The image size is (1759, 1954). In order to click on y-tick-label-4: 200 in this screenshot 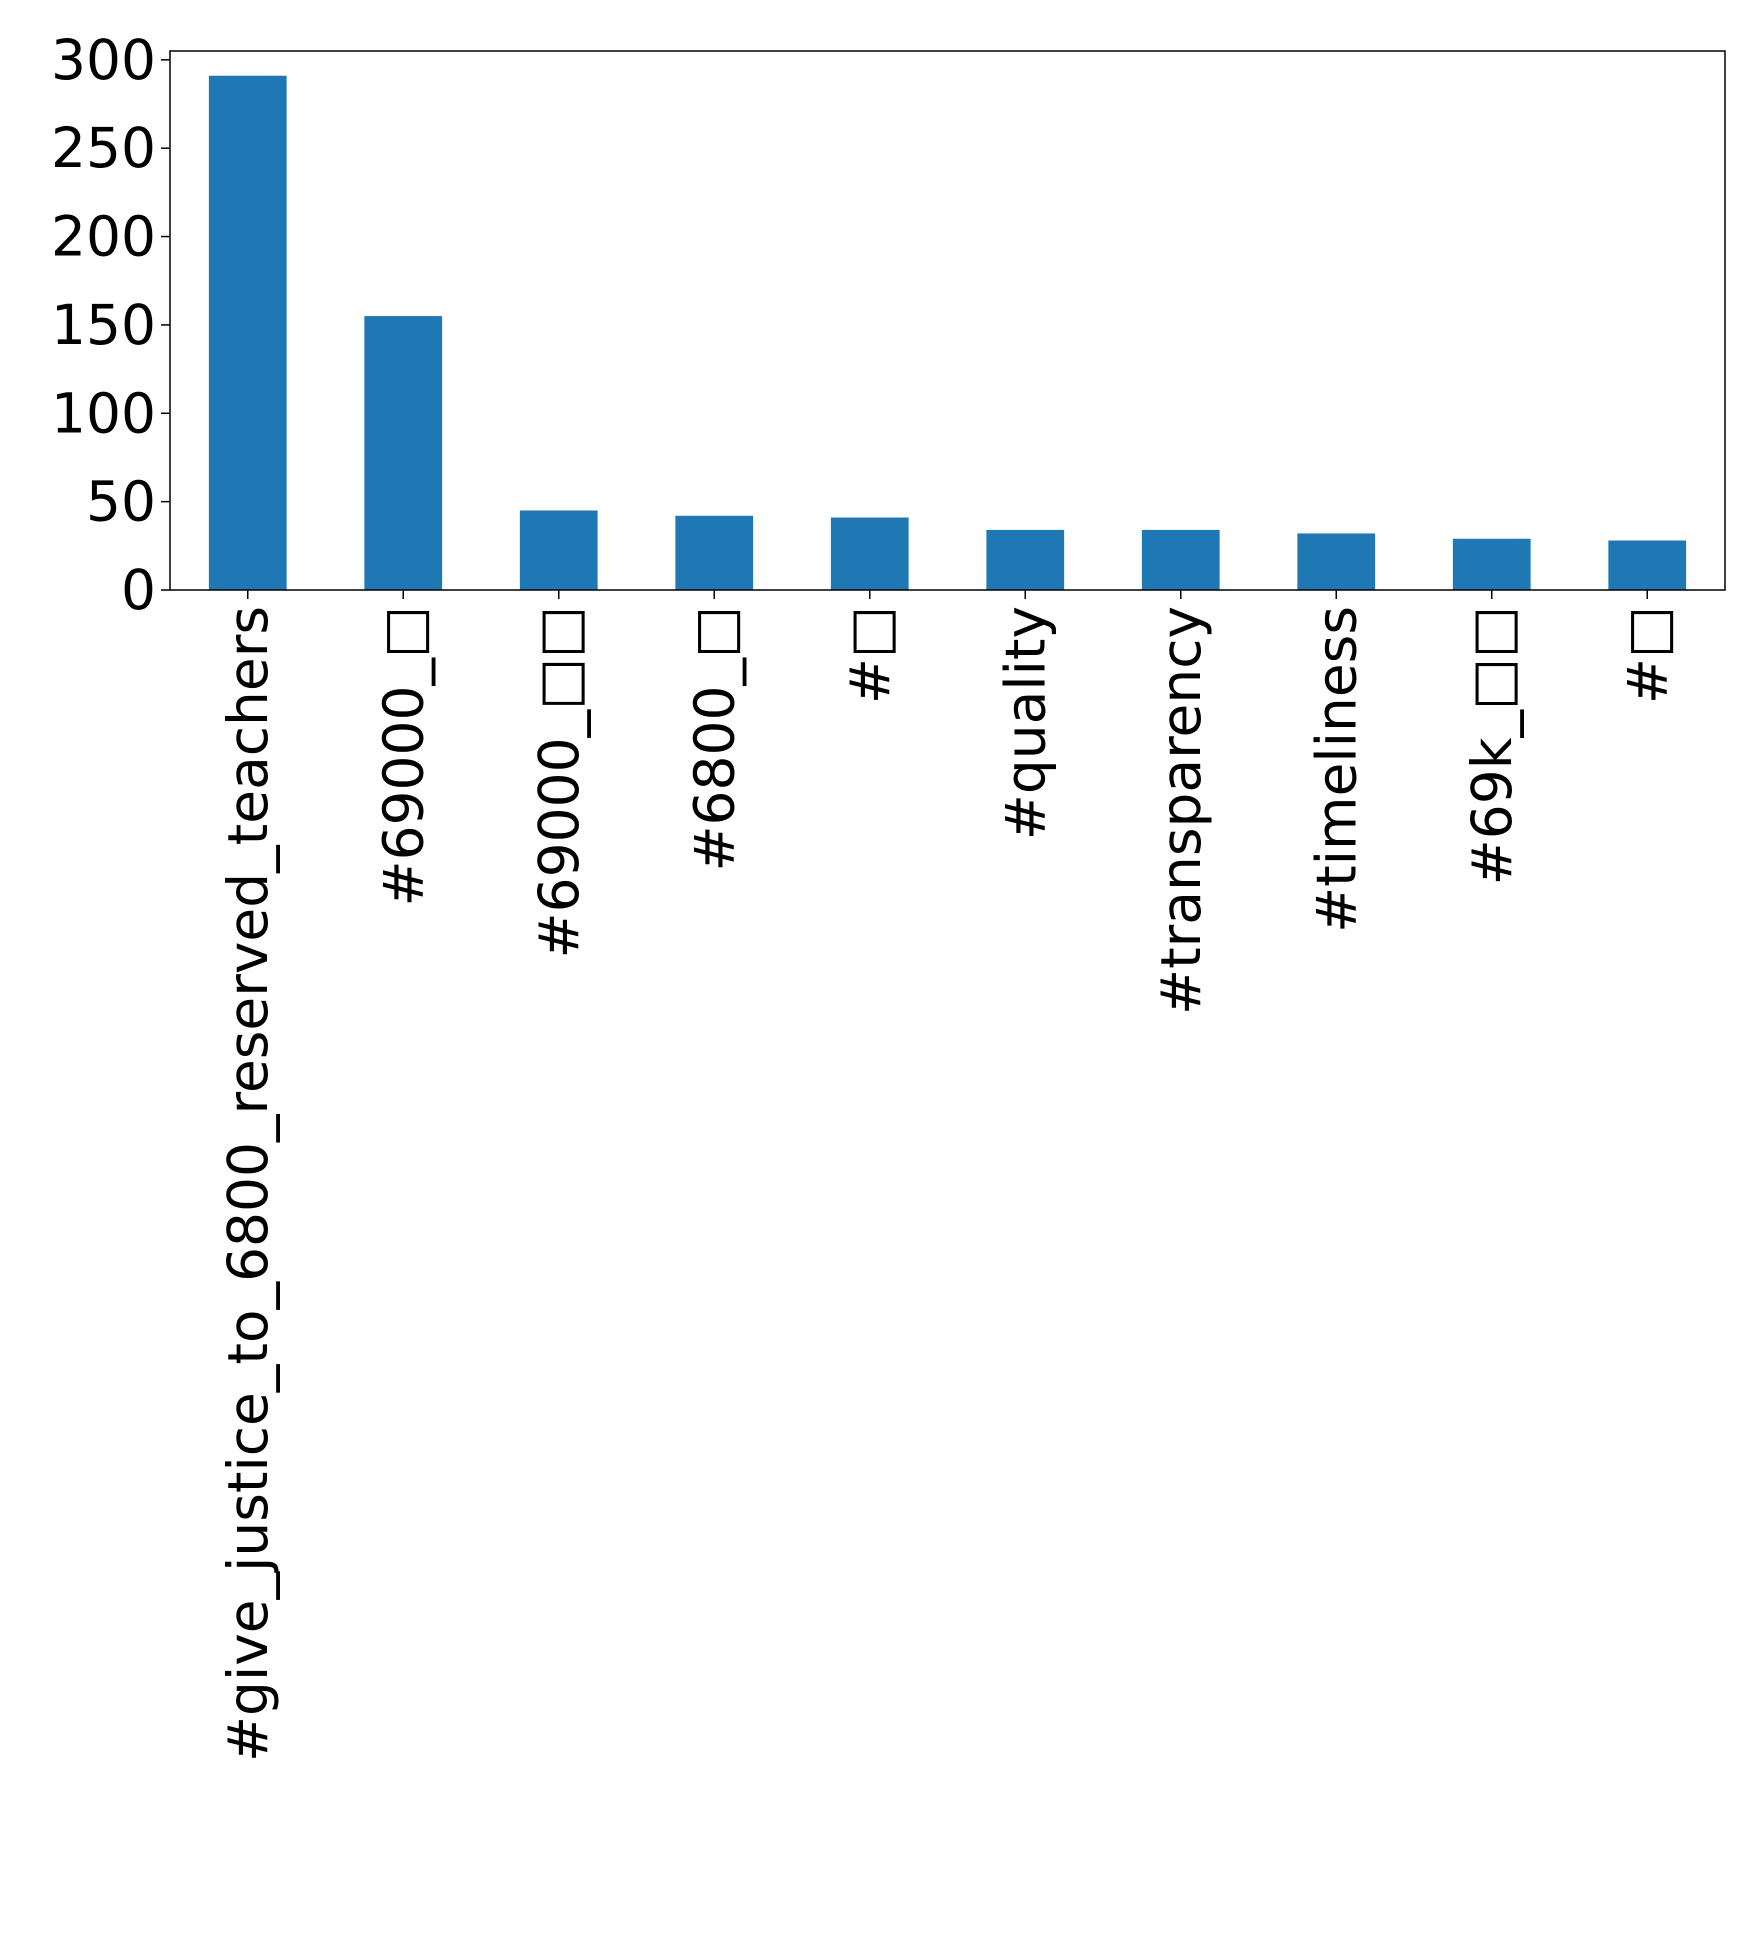, I will do `click(103, 237)`.